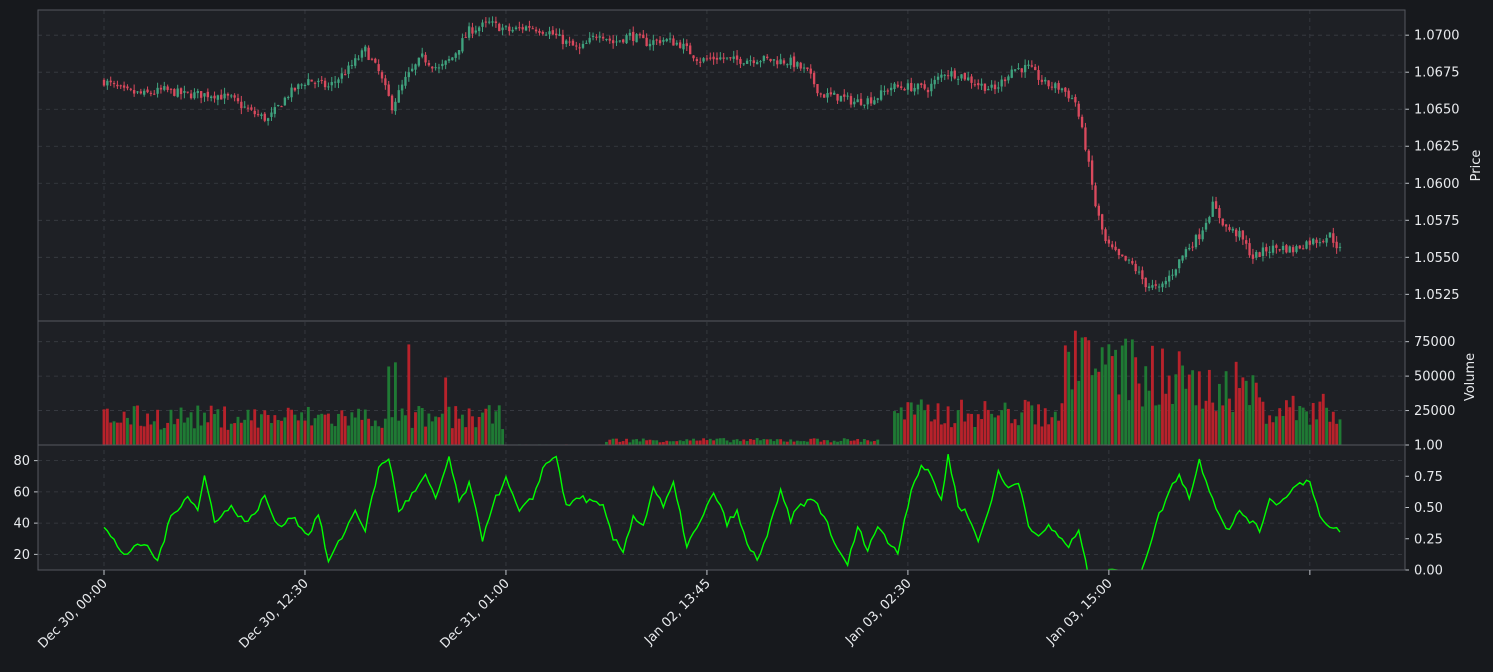 The height and width of the screenshot is (672, 1493). I want to click on indicator-right-tick-label: 0.00, so click(1428, 571).